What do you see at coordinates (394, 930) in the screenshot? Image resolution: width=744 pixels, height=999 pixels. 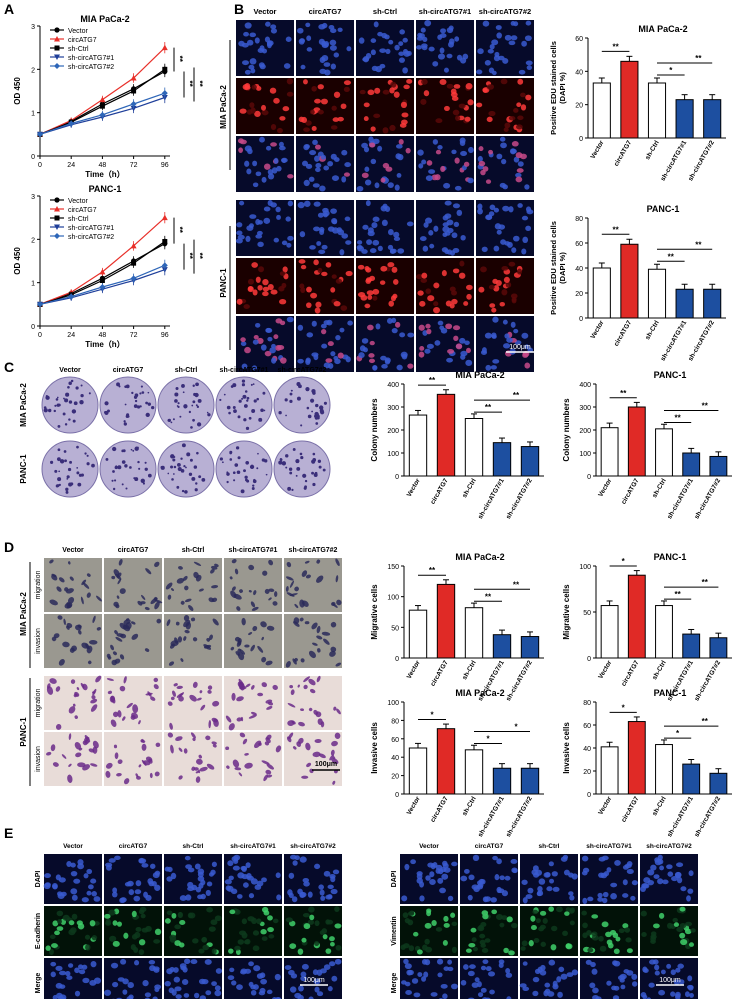 I see `row-label-stain: Vimentin` at bounding box center [394, 930].